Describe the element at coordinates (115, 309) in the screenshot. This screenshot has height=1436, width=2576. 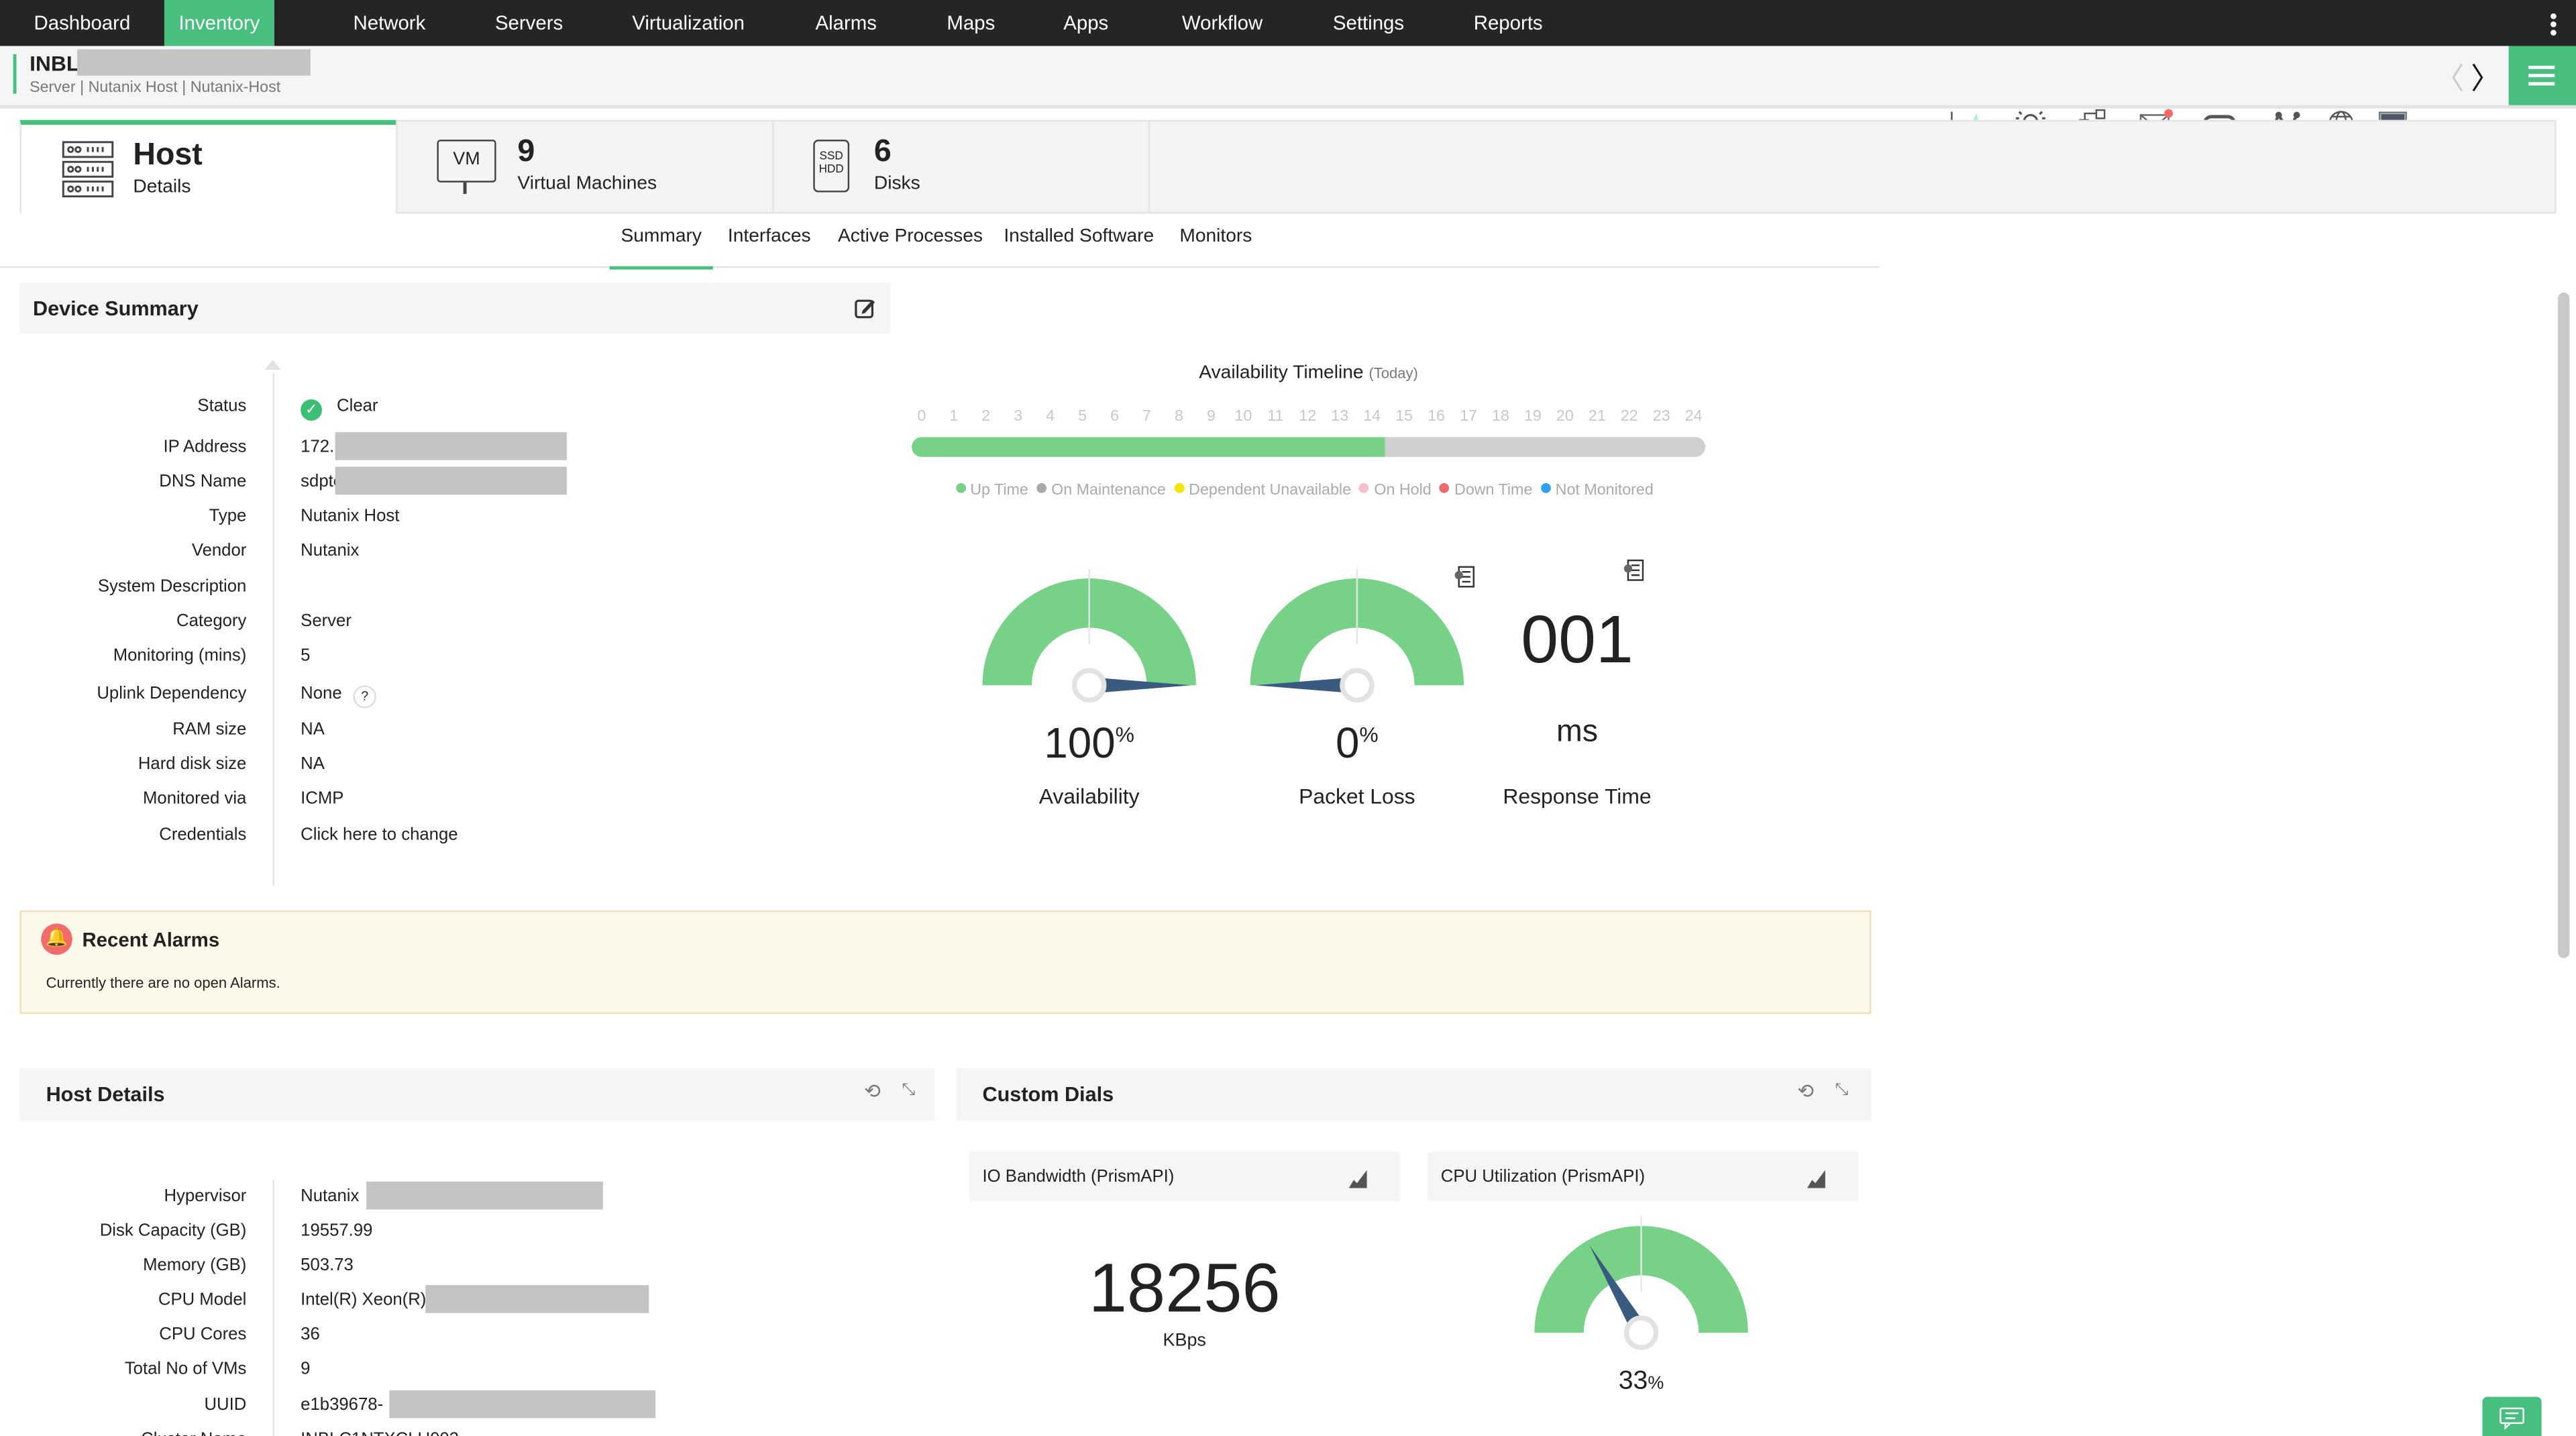
I see `panel-title: Device Summary` at that location.